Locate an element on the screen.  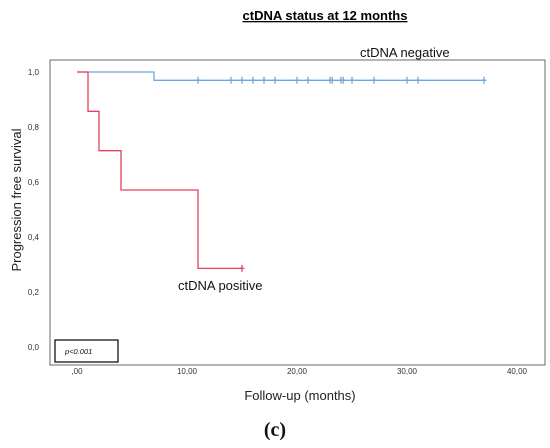
x-axis-ticks: ,00 10,00 20,00 30,00 40,00 is located at coordinates (299, 371).